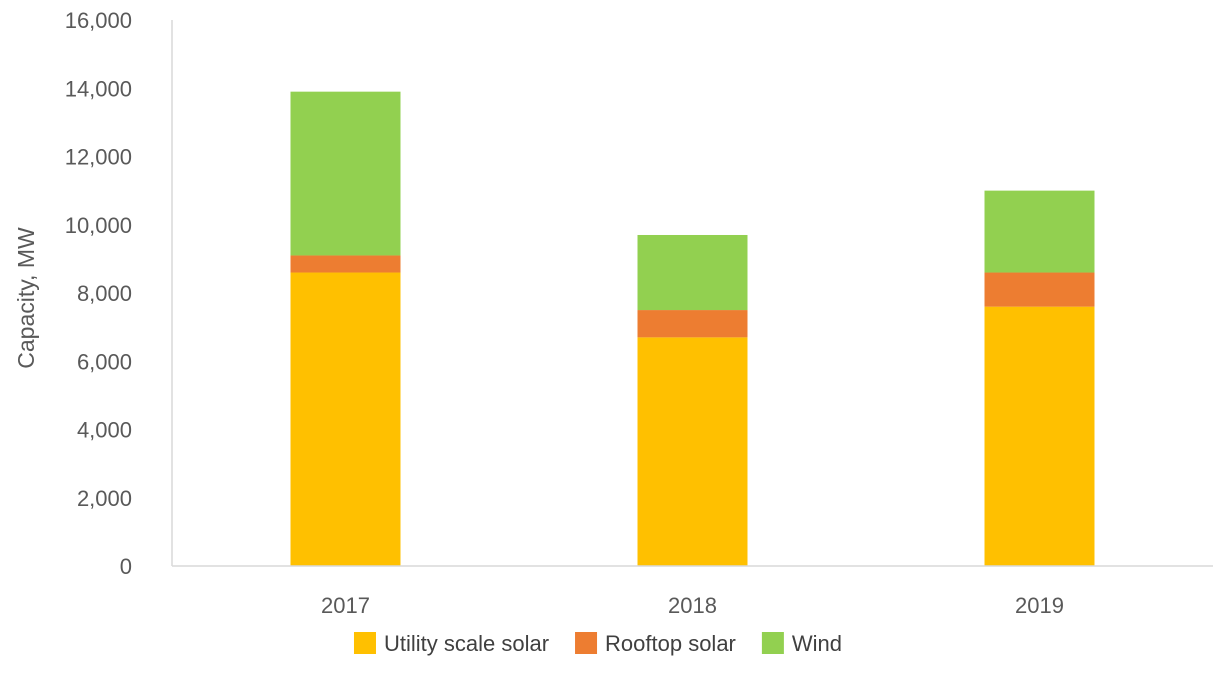  What do you see at coordinates (104, 293) in the screenshot?
I see `y-tick-label: 8,000` at bounding box center [104, 293].